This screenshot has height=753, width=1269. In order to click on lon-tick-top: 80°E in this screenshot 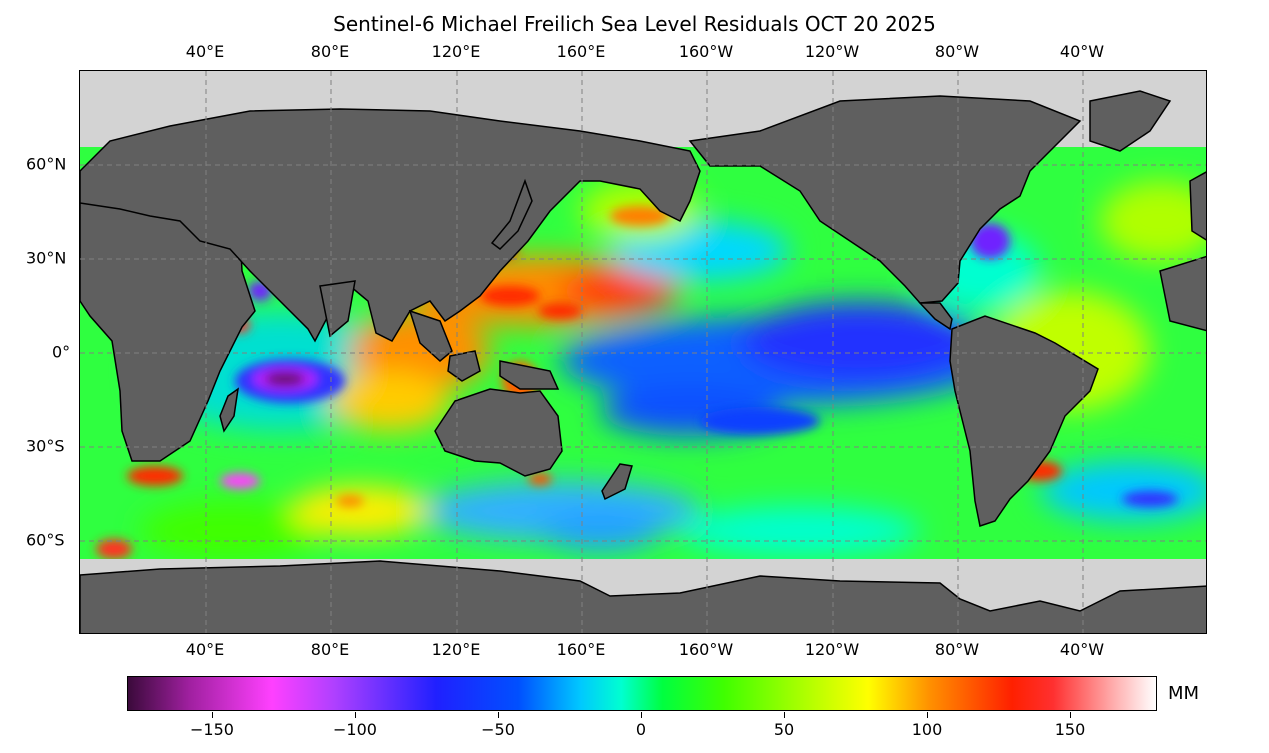, I will do `click(330, 51)`.